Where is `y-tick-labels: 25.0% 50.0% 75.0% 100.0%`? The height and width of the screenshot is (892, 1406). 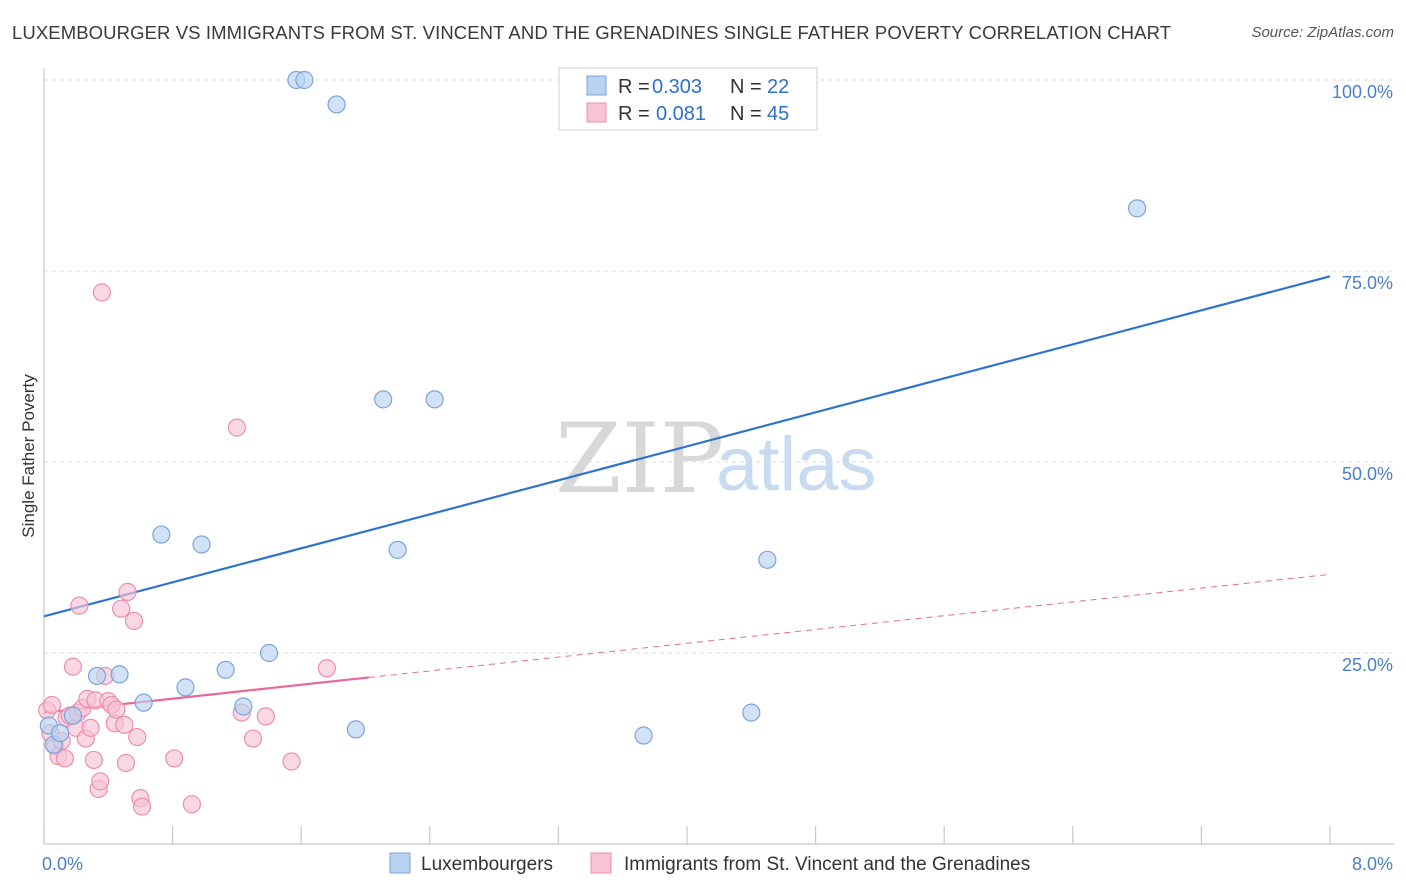 y-tick-labels: 25.0% 50.0% 75.0% 100.0% is located at coordinates (1362, 378).